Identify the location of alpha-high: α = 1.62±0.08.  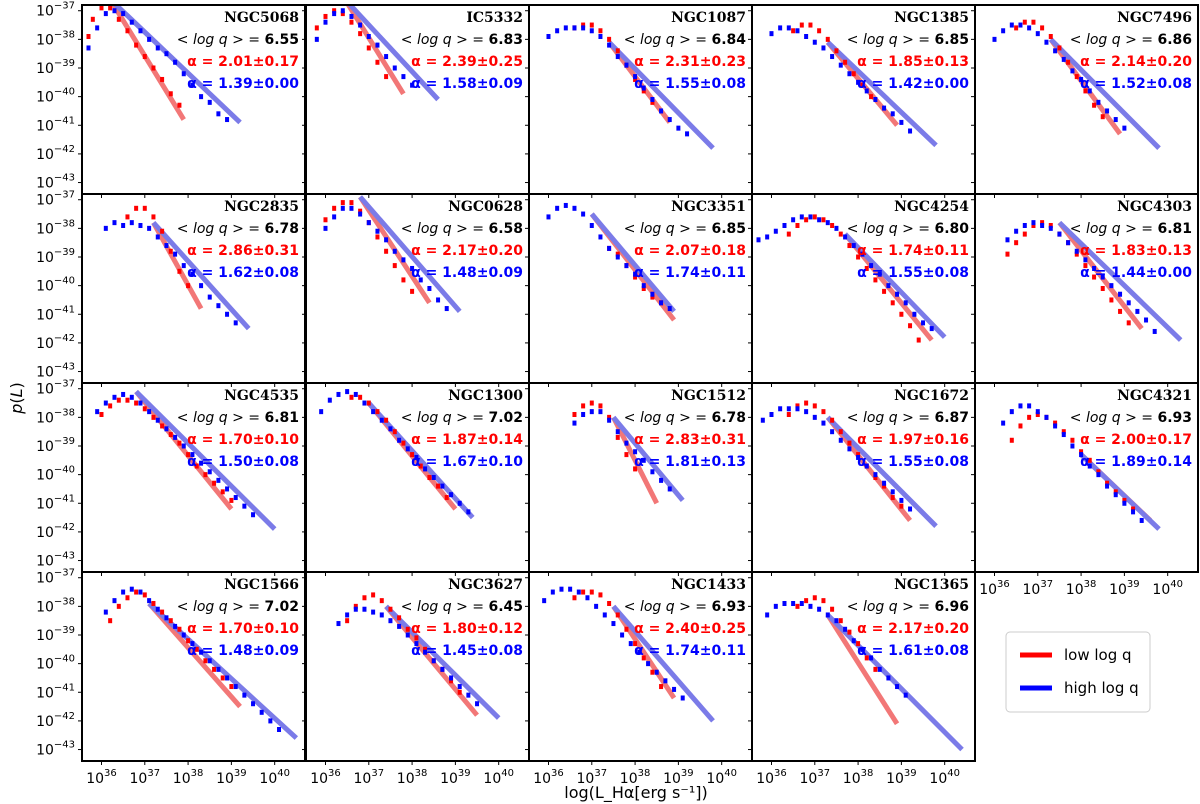
(243, 273).